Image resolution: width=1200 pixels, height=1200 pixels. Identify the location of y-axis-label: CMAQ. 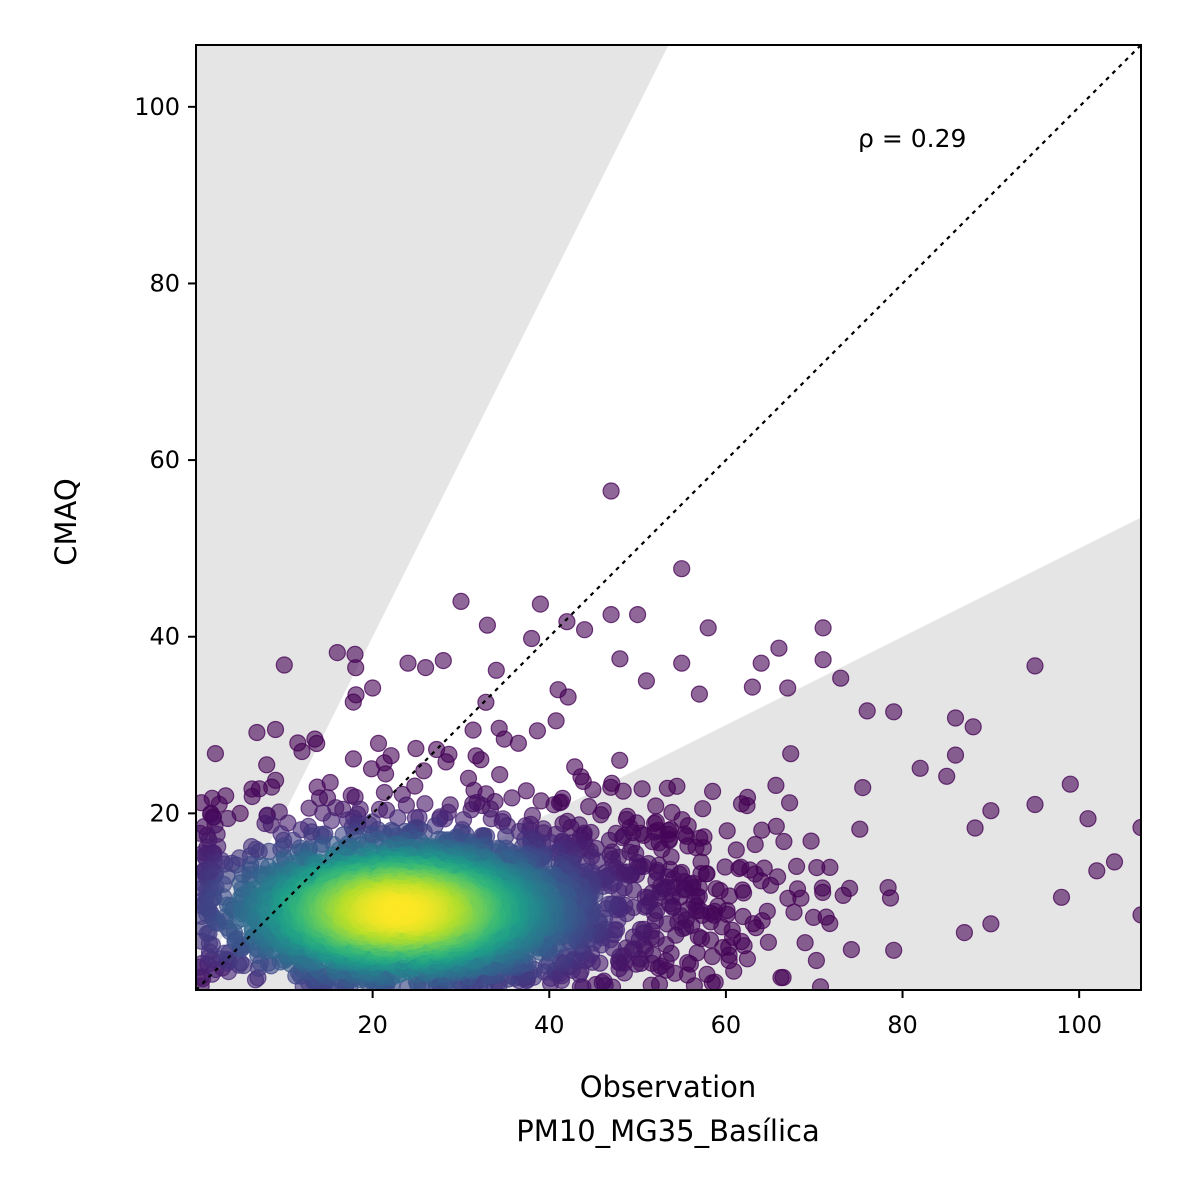
(66, 521).